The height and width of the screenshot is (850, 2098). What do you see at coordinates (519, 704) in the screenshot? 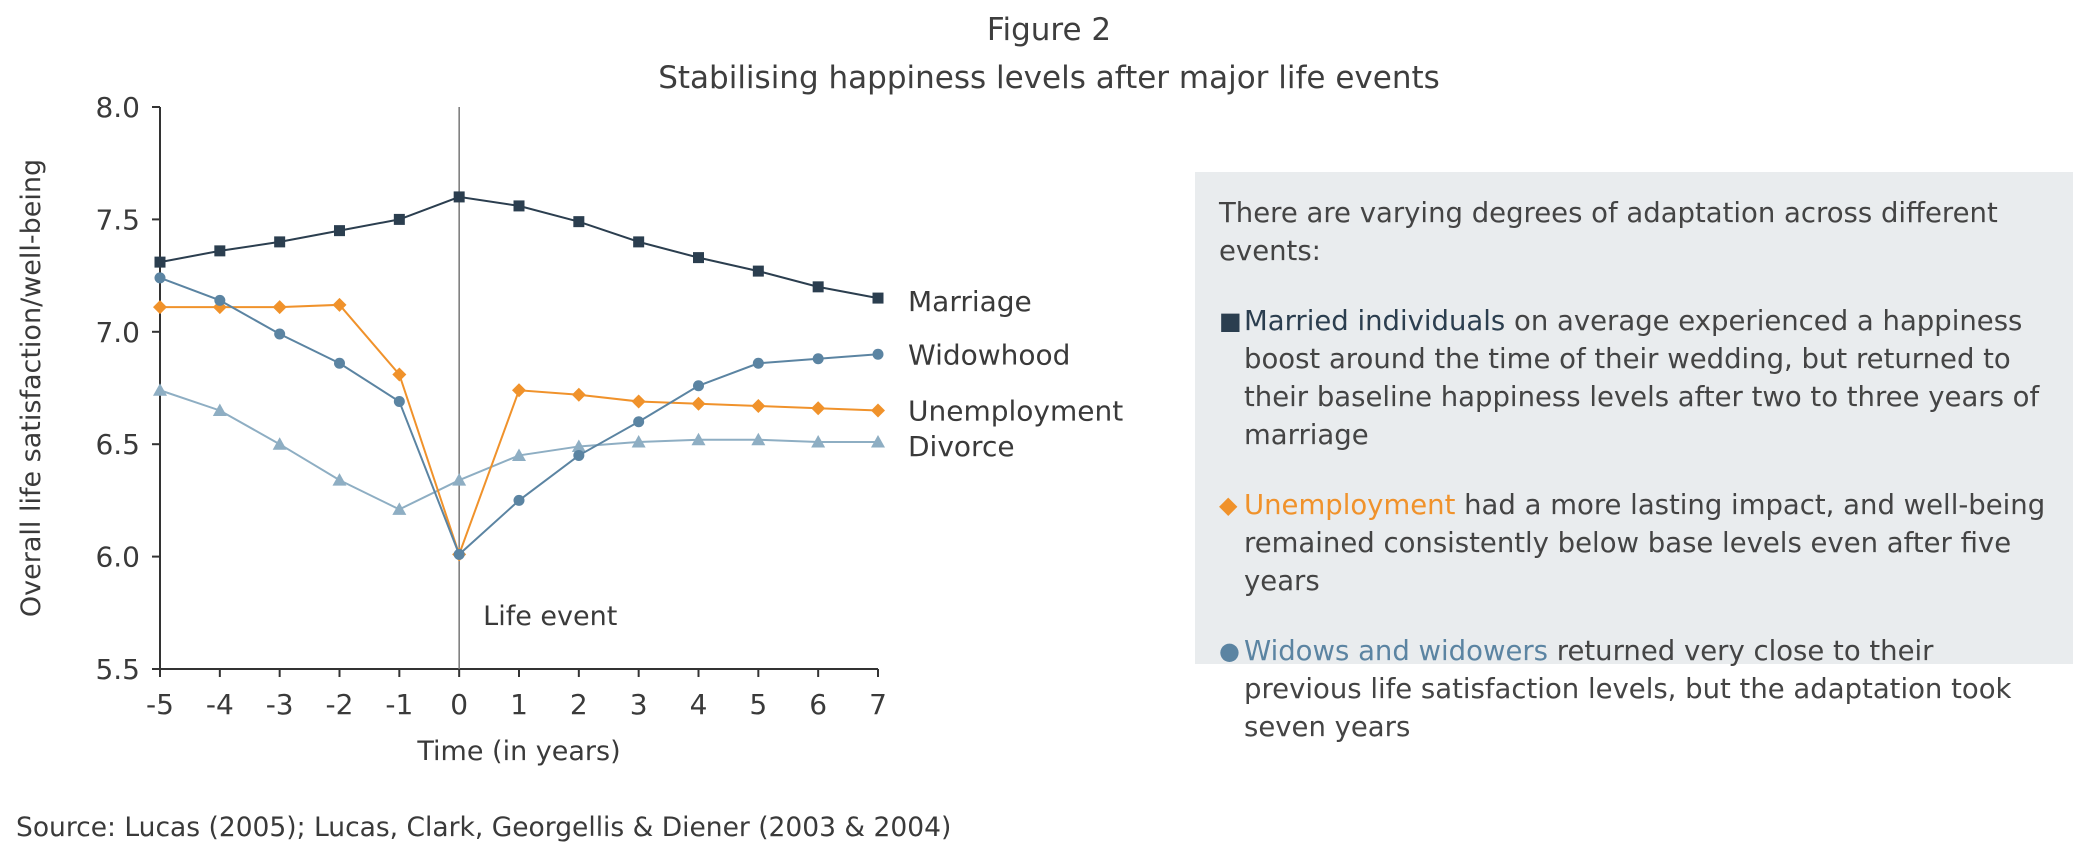
I see `x-tick-label: 1` at bounding box center [519, 704].